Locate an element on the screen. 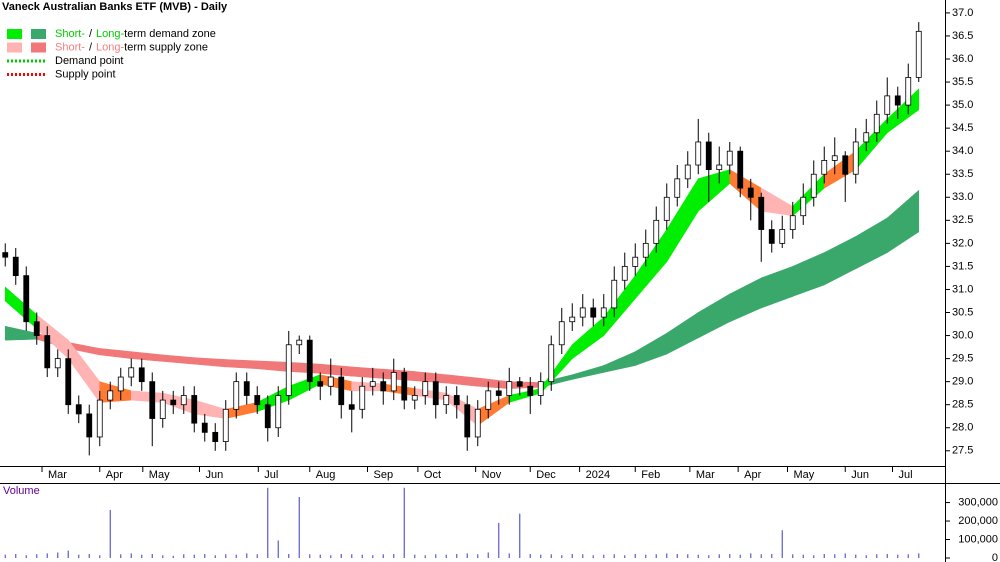 Image resolution: width=1000 pixels, height=562 pixels. y-tick-label: 28.0 is located at coordinates (962, 428).